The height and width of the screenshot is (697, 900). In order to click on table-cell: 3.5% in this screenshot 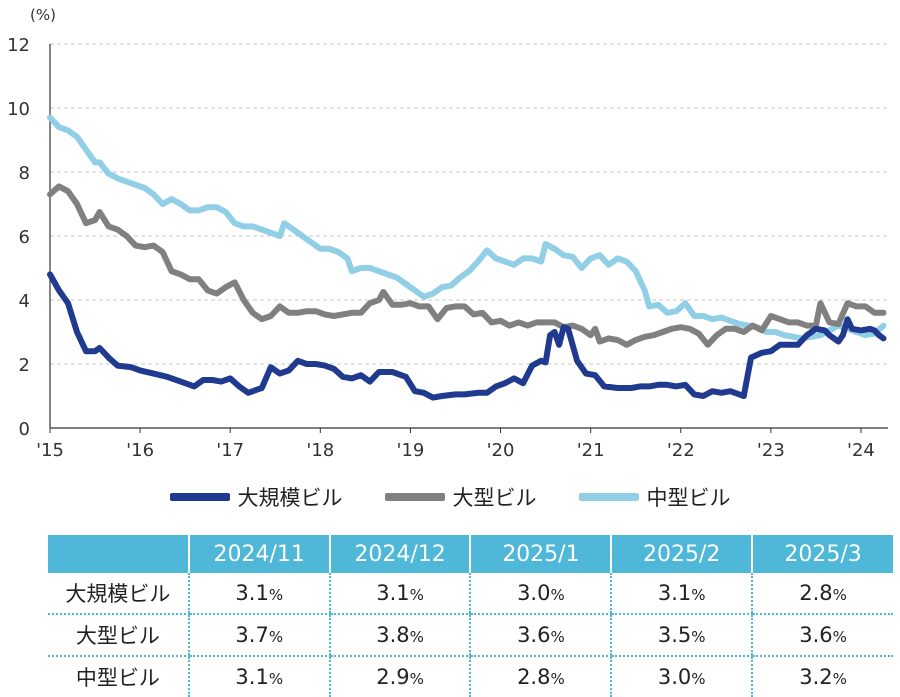, I will do `click(681, 635)`.